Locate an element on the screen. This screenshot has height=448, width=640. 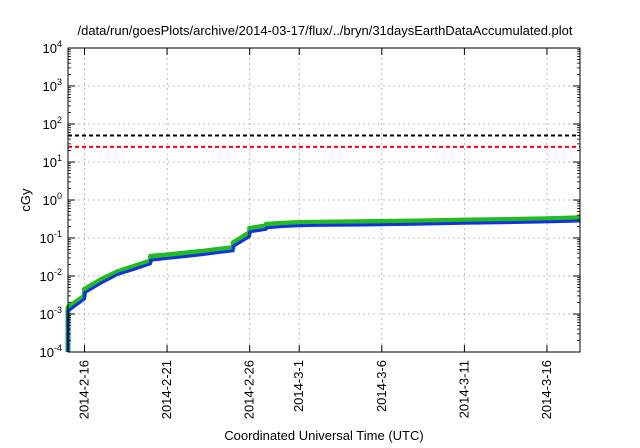
y-tick-label: 10¹ is located at coordinates (52, 161).